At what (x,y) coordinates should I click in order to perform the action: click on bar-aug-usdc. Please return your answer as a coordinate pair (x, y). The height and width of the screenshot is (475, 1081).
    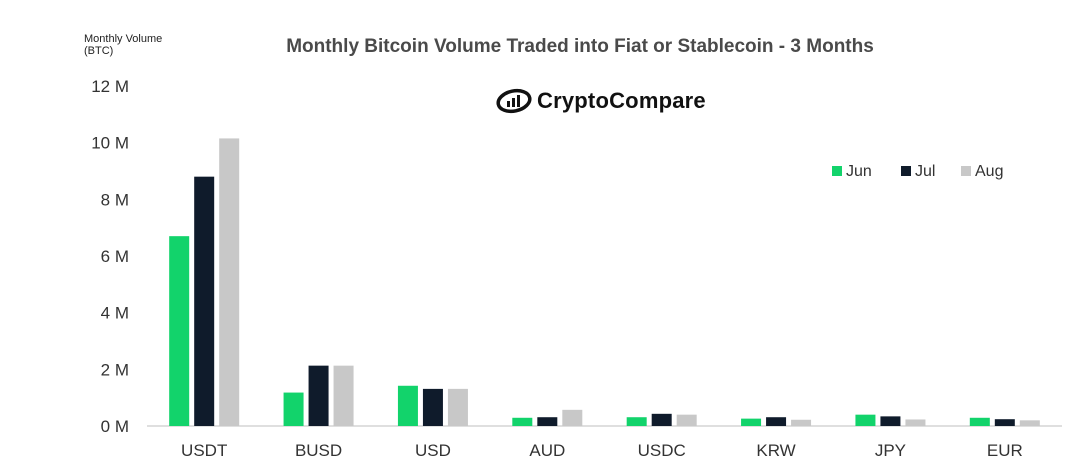
    Looking at the image, I should click on (686, 420).